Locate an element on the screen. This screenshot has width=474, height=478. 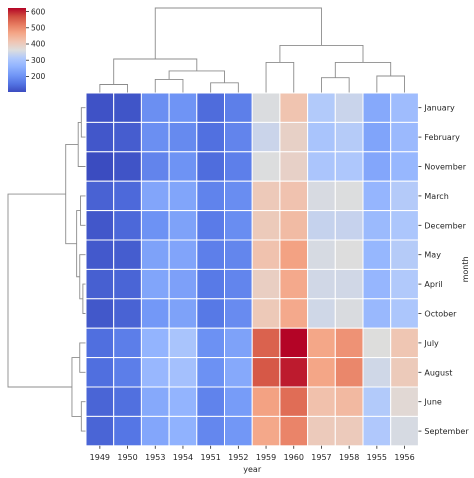
row-dendrogram is located at coordinates (46, 269).